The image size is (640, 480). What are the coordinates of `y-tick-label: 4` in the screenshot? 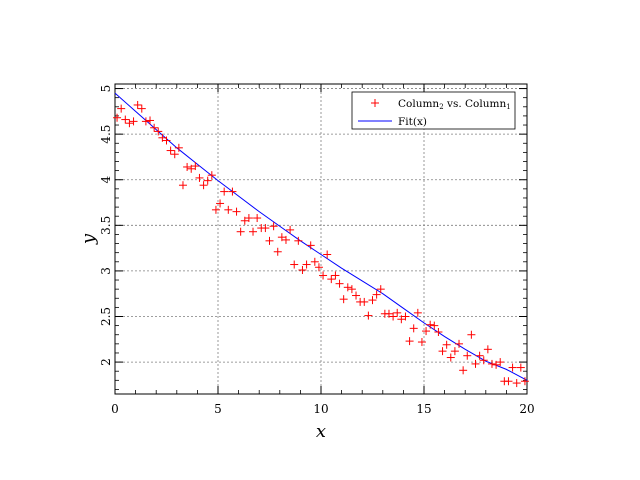 It's located at (106, 180).